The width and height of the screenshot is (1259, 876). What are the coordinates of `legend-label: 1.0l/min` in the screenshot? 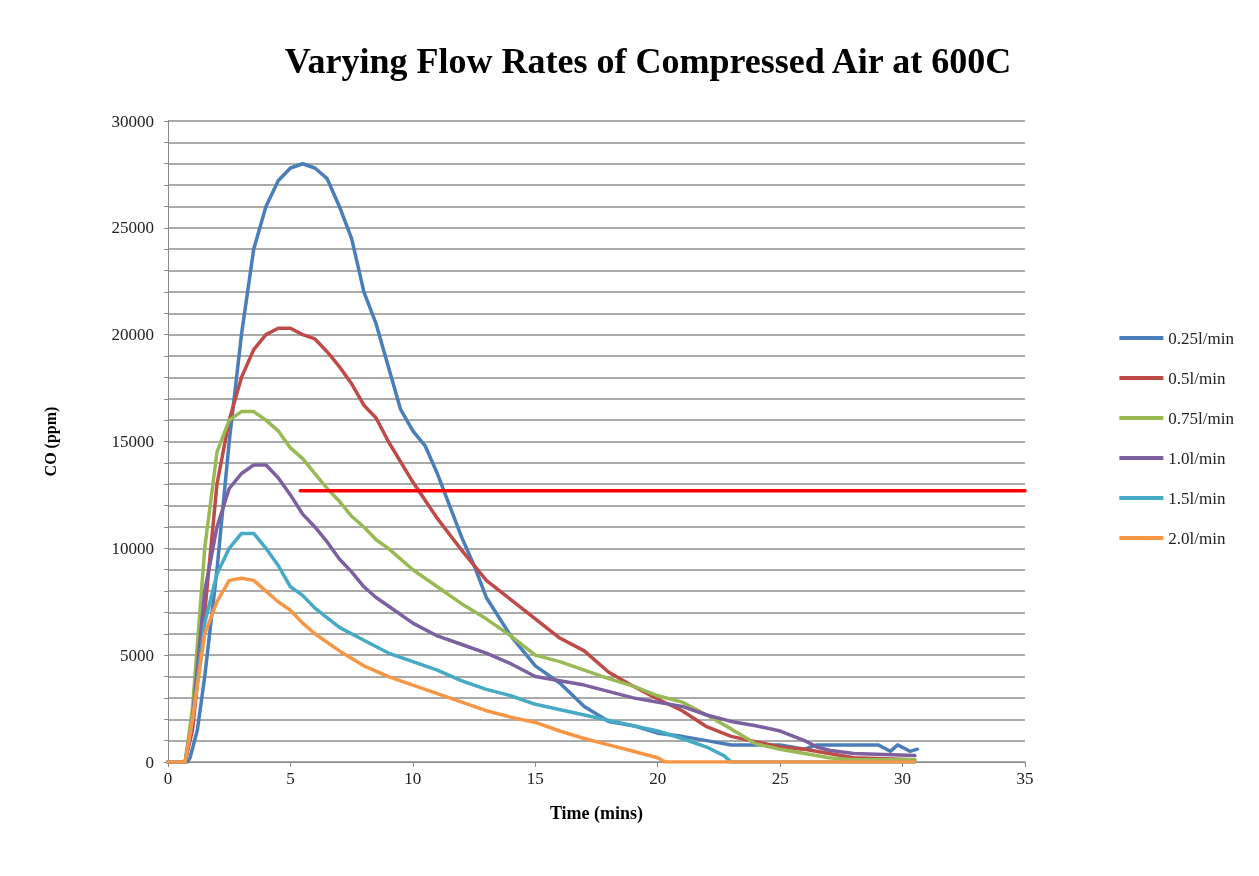 It's located at (1197, 458).